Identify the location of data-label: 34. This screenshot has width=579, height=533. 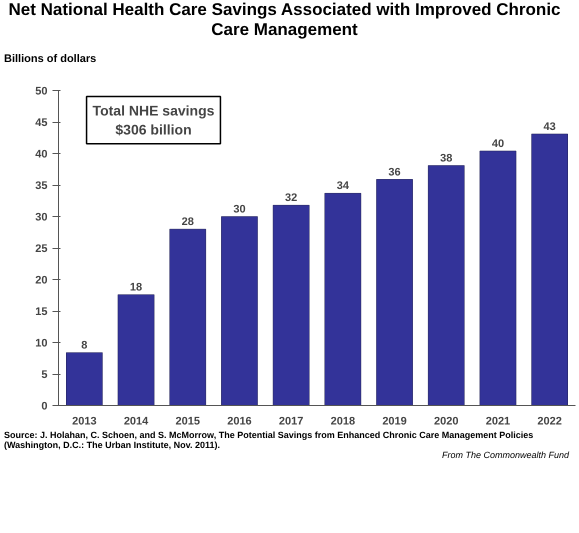
(343, 186).